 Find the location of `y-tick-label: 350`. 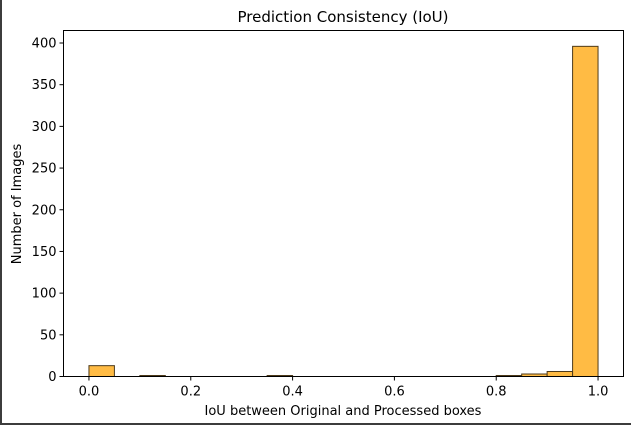

y-tick-label: 350 is located at coordinates (44, 85).